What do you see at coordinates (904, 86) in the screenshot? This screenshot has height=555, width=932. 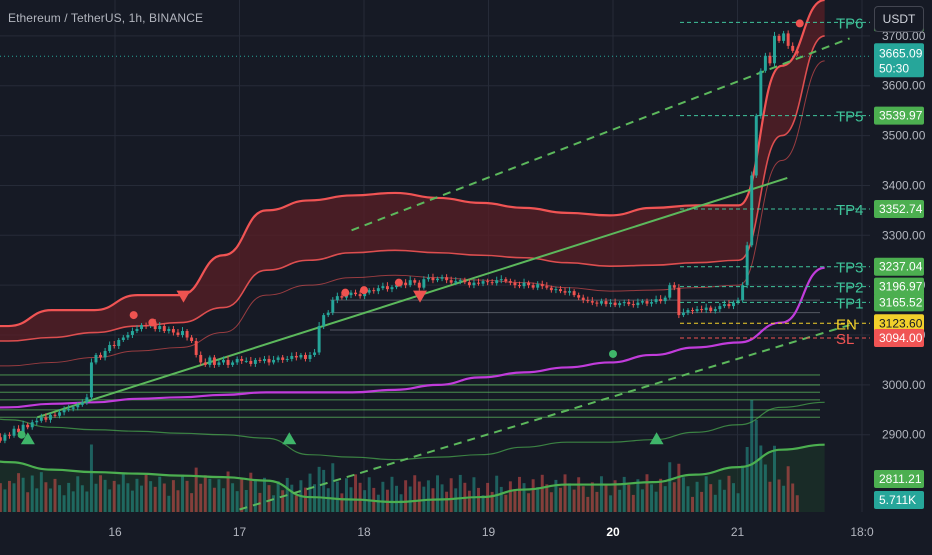 I see `y-axis-tick-label: 3600.00` at bounding box center [904, 86].